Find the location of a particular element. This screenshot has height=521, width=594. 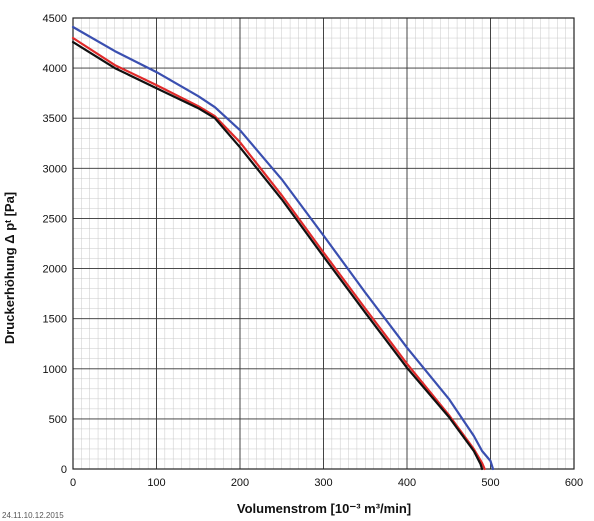

y-tick-label: 3500 is located at coordinates (55, 119).